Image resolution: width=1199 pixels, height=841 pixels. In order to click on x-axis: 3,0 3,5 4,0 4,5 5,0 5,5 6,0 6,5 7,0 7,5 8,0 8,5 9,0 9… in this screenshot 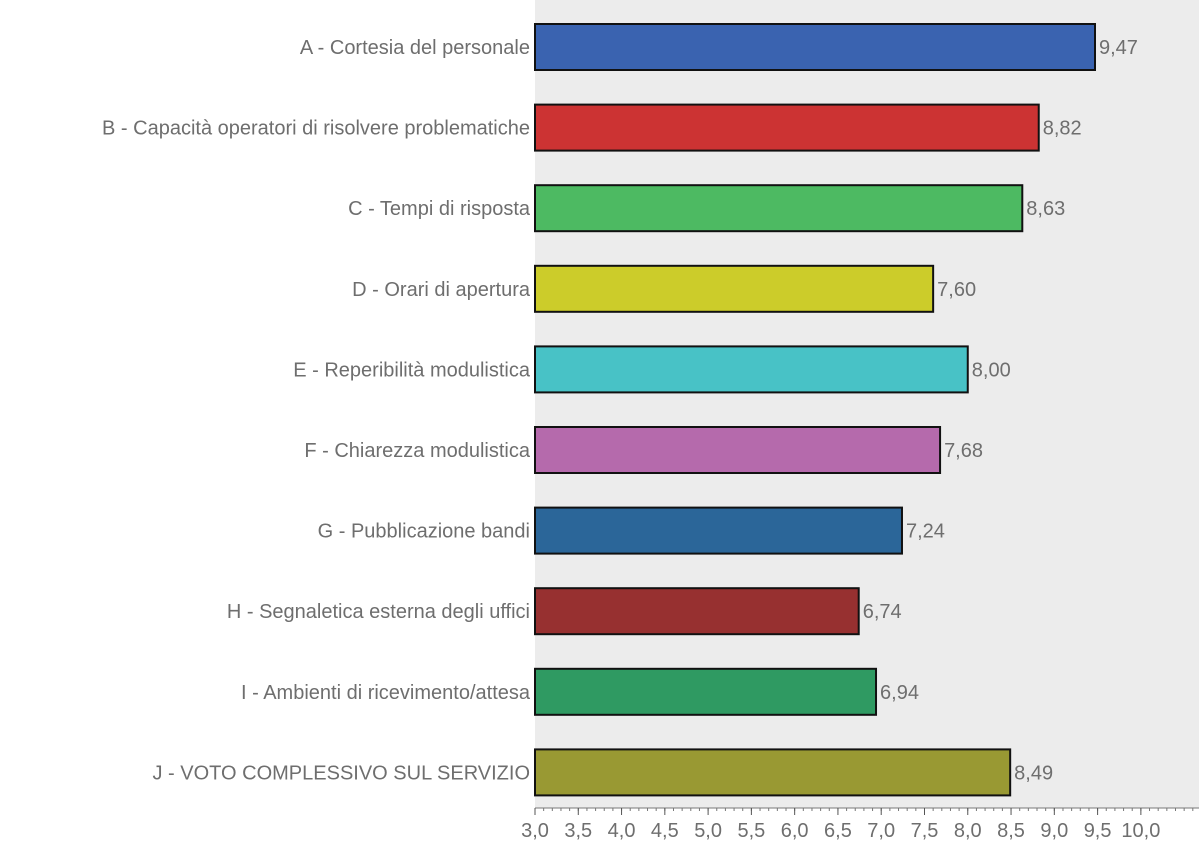, I will do `click(860, 824)`.